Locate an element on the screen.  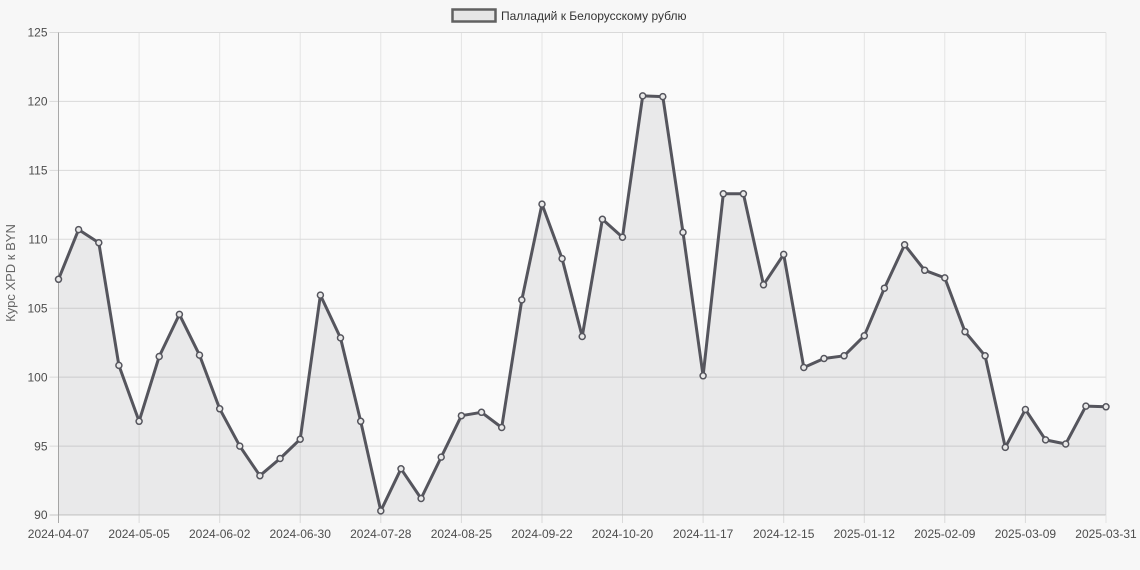
svg-text: 110 is located at coordinates (37, 240).